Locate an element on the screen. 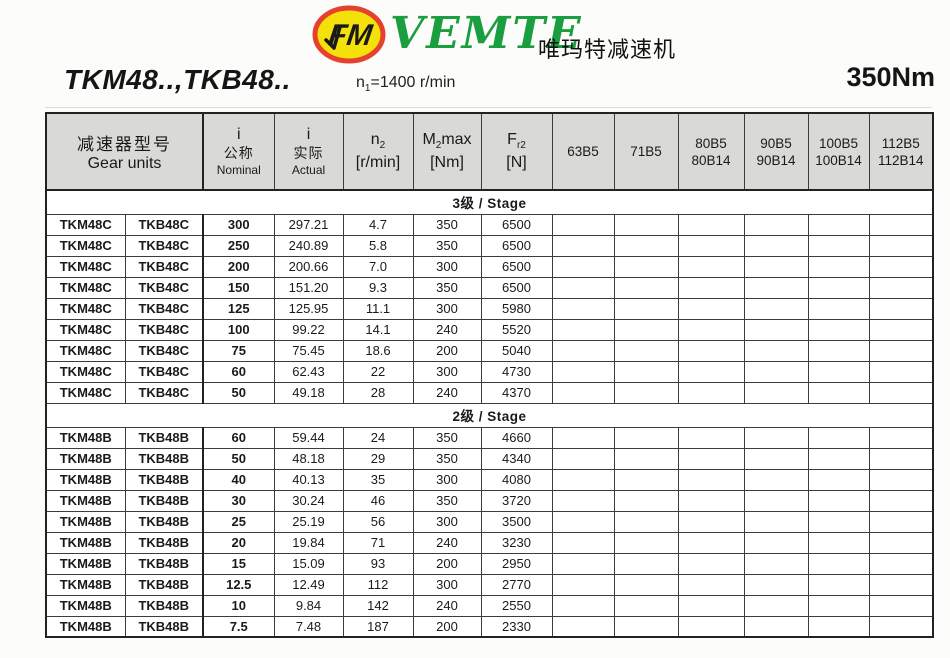  brand-name: VEMTE is located at coordinates (486, 33).